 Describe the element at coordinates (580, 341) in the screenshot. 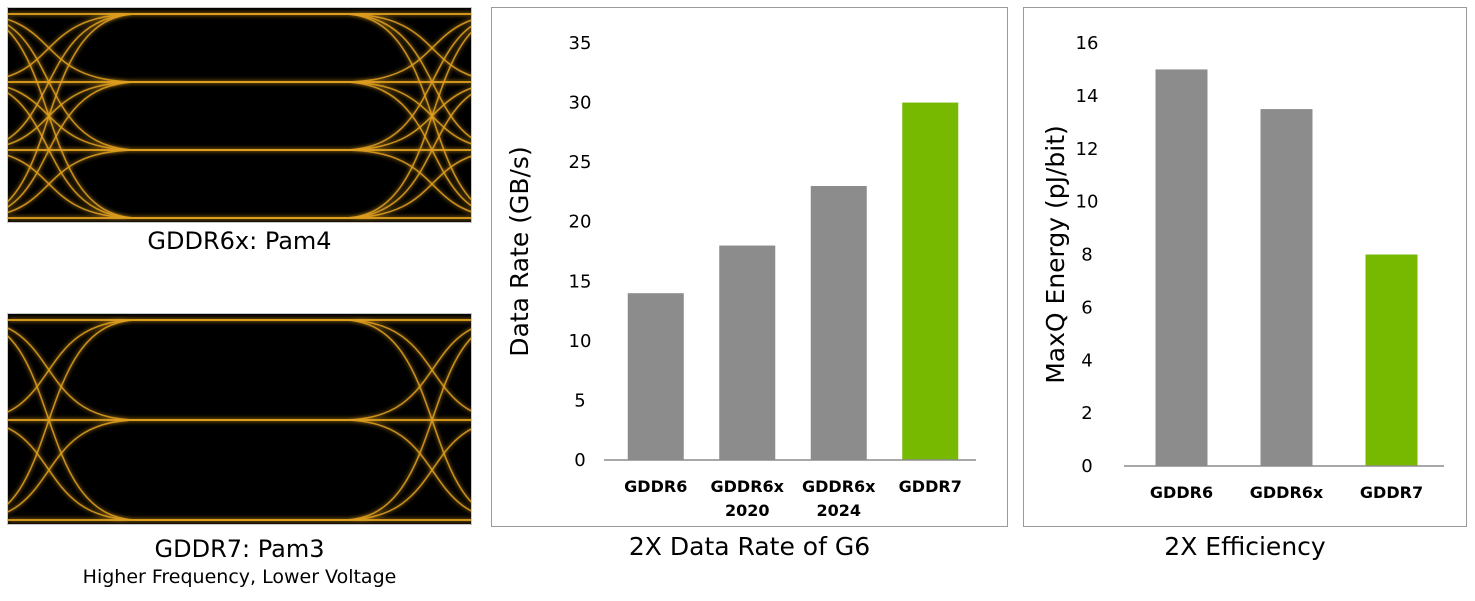

I see `data-rate-y-tick-label: 10` at that location.